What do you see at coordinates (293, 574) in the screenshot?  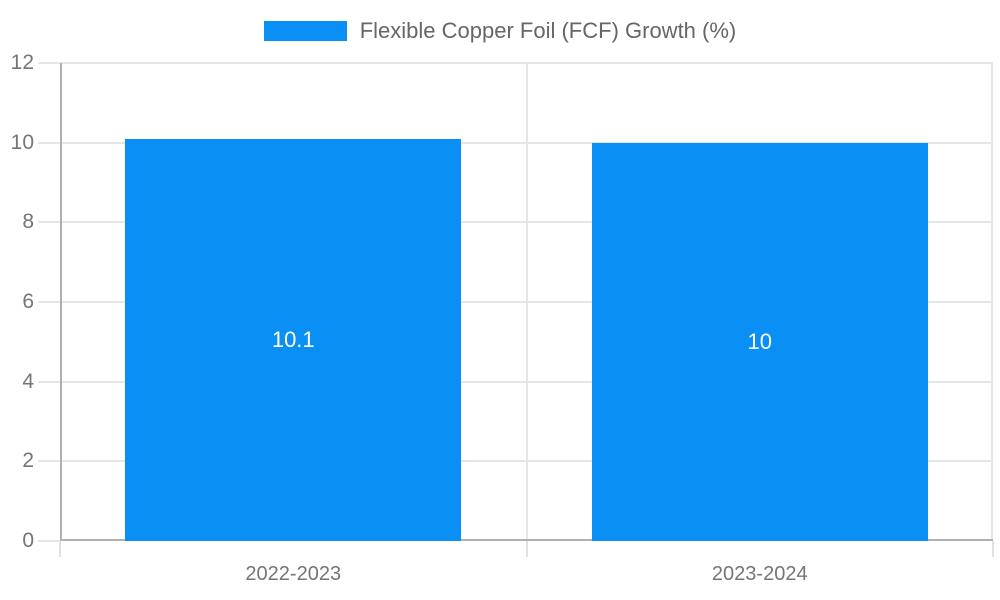 I see `x-axis-label-2022-2023: 2022-2023` at bounding box center [293, 574].